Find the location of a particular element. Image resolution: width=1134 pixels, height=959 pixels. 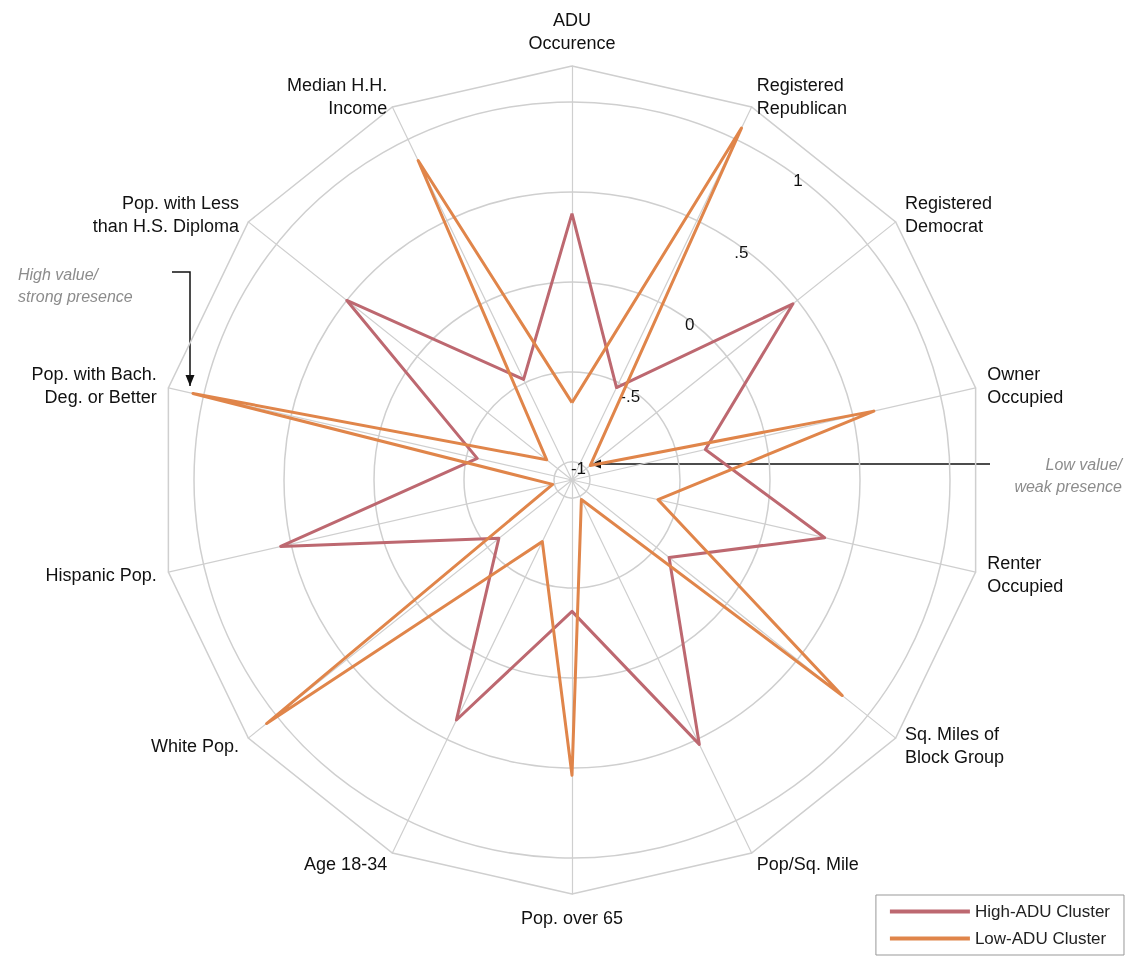

spoke-label: Pop. with Less than H.S. Diploma is located at coordinates (166, 214).